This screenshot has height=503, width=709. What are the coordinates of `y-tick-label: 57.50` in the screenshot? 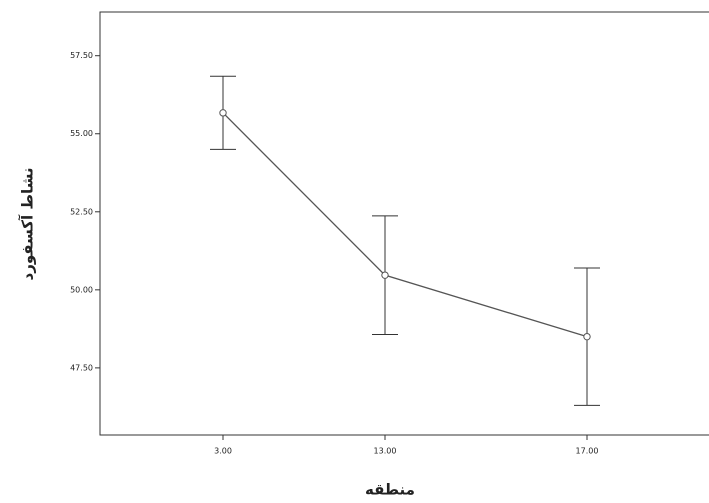 It's located at (81, 55).